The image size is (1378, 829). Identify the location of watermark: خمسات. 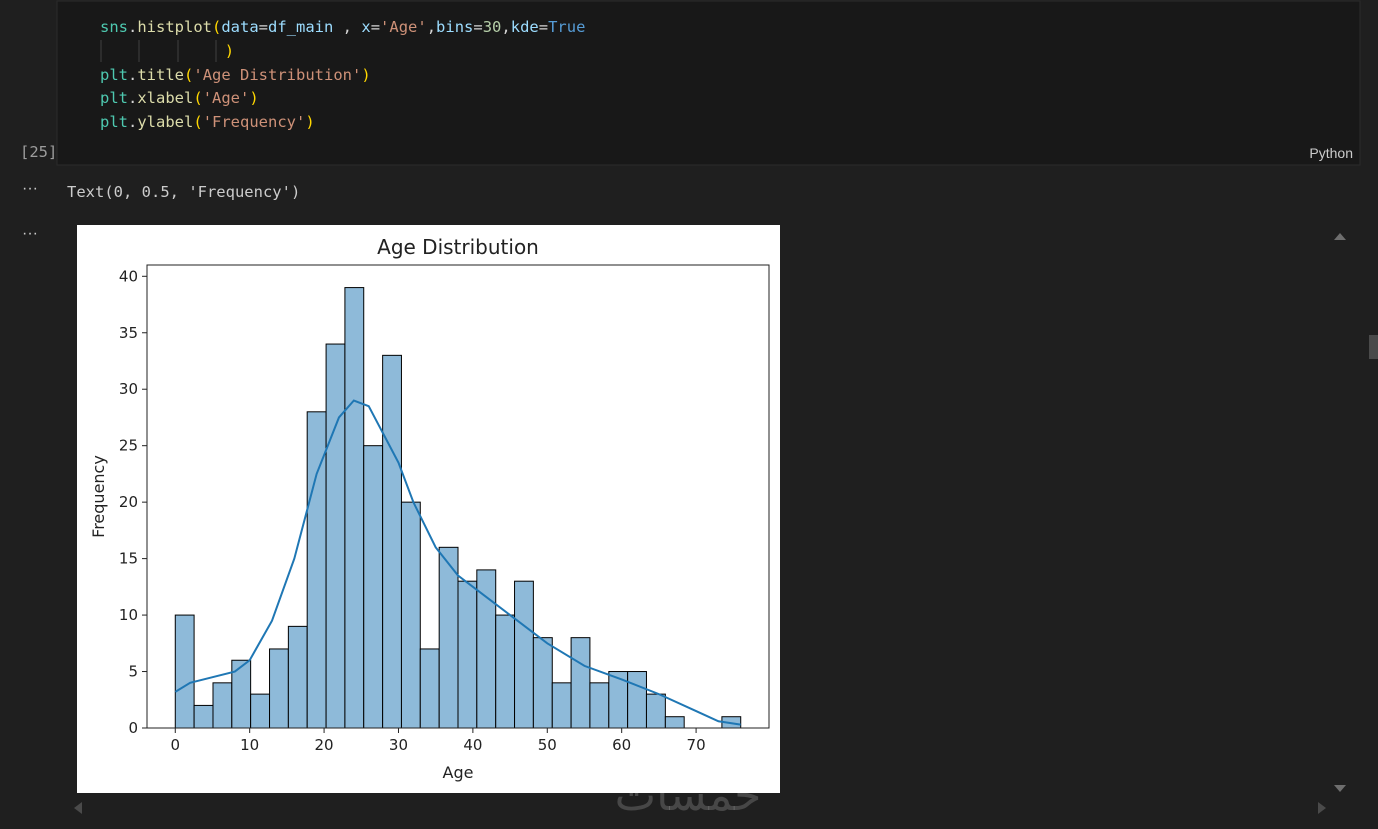
(688, 795).